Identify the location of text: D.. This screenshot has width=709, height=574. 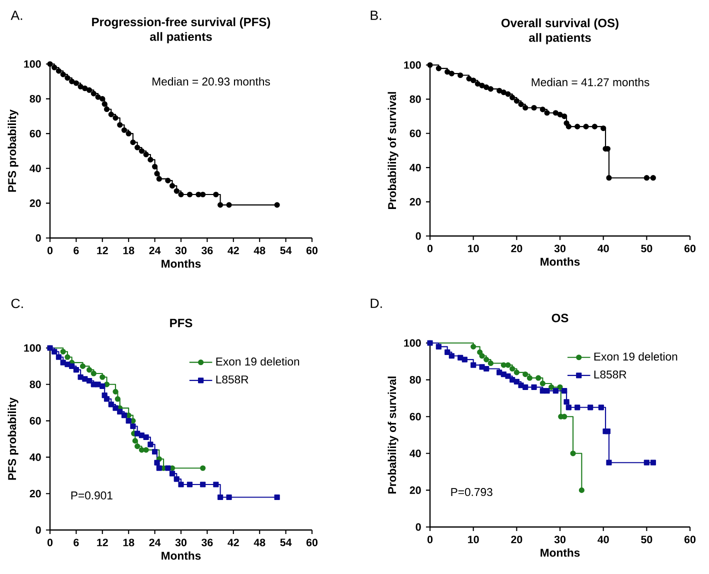
(376, 303).